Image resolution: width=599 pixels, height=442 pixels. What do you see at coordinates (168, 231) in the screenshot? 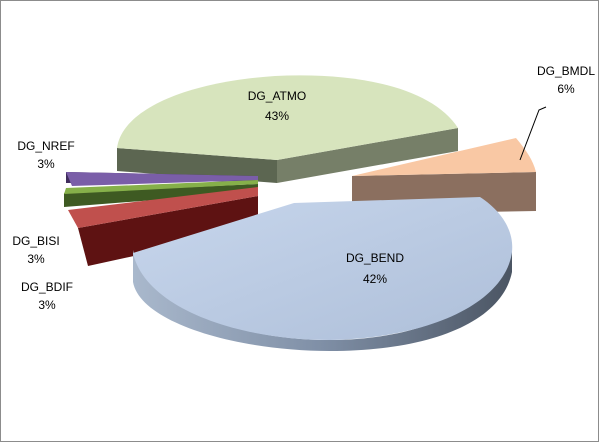
I see `slice-dg-bdif-side` at bounding box center [168, 231].